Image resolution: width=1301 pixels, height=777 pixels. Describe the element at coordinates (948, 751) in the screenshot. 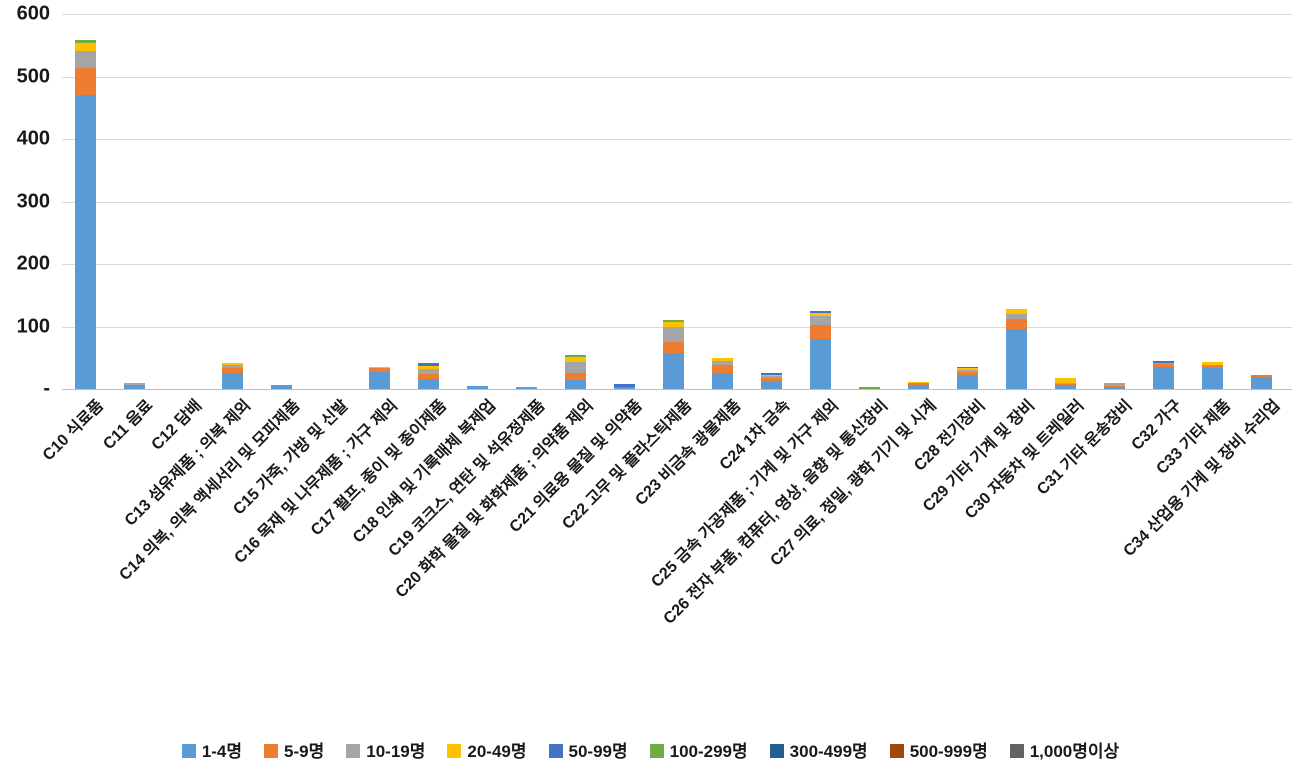

I see `legend-label: 500-999명` at that location.